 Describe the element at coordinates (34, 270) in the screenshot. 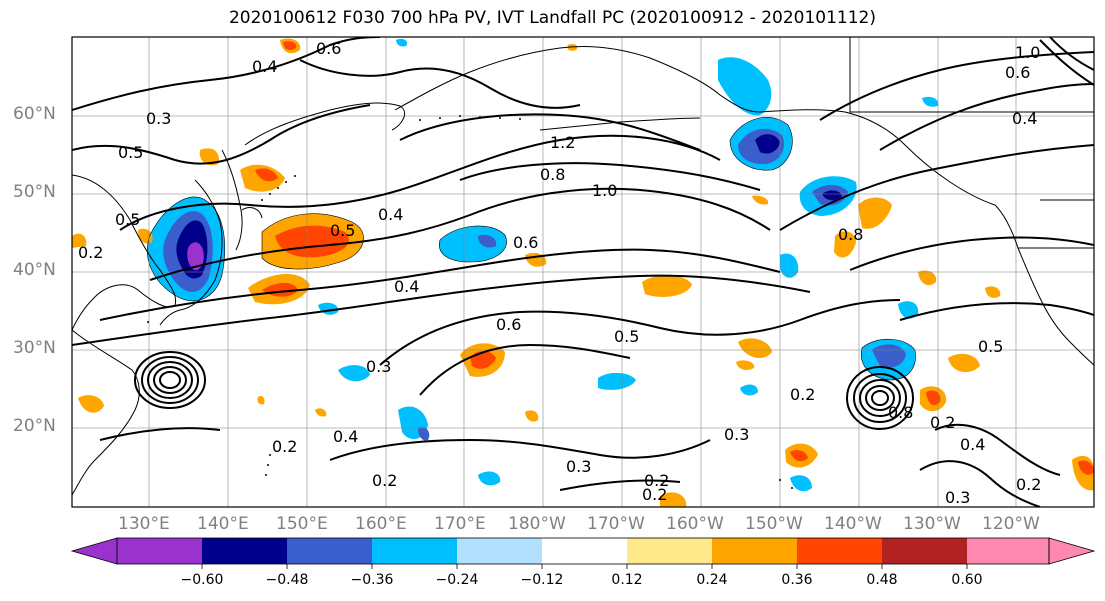

I see `lat-label: 40°N` at that location.